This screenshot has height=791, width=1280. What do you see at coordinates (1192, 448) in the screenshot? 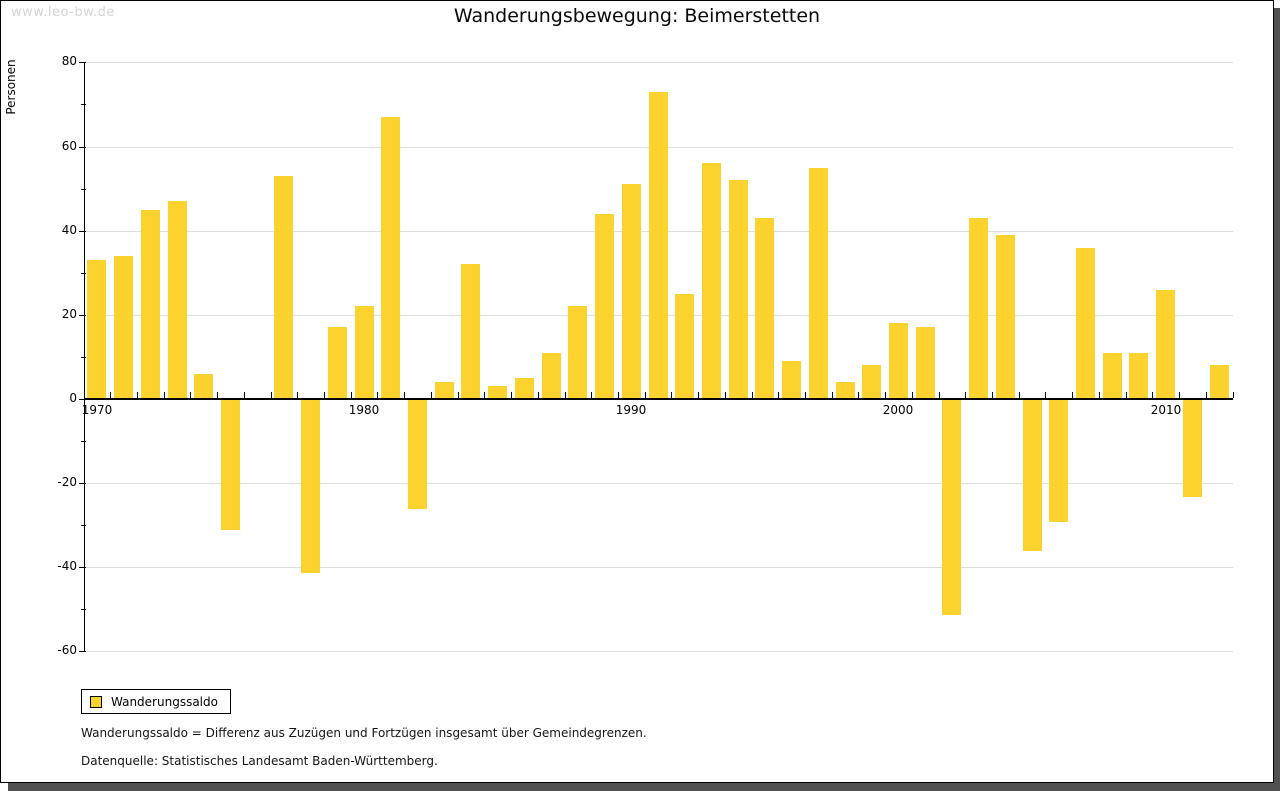
I see `bar-2011` at bounding box center [1192, 448].